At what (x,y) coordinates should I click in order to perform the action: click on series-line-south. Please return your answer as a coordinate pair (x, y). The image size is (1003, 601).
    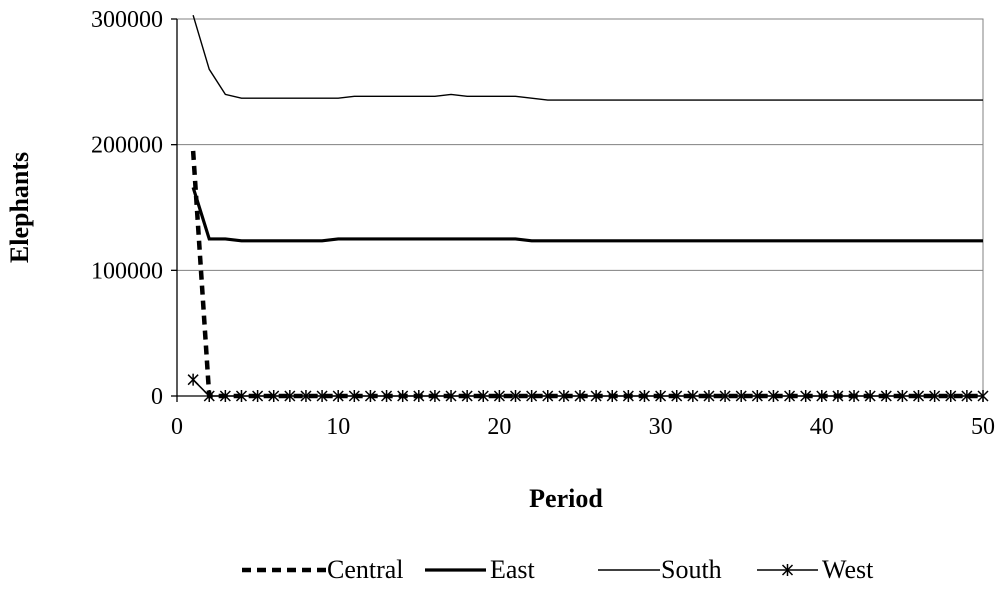
    Looking at the image, I should click on (587, 58).